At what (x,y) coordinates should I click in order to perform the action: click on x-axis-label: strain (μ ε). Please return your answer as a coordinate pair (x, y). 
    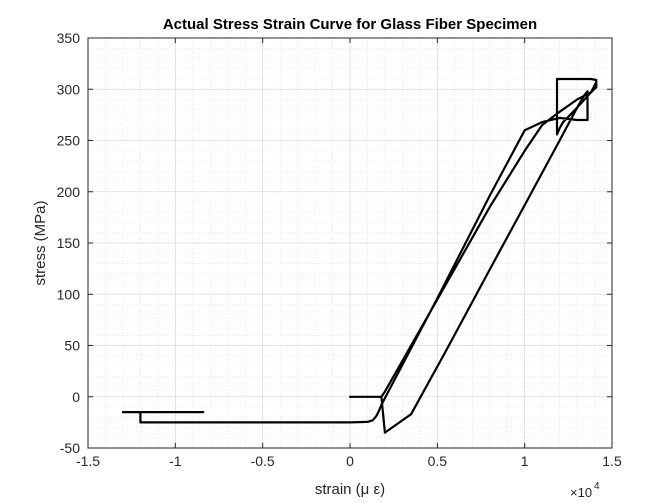
    Looking at the image, I should click on (350, 489).